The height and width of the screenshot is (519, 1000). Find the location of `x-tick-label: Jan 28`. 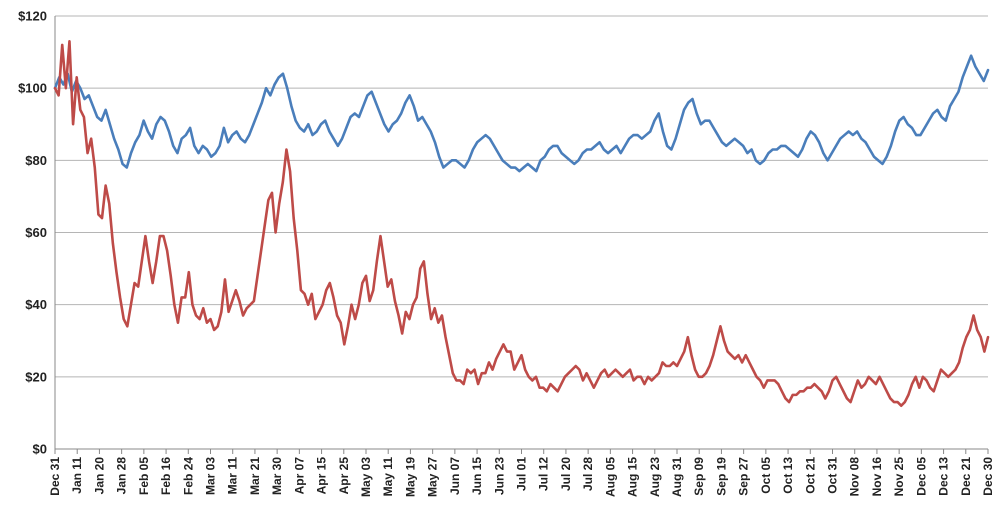

x-tick-label: Jan 28 is located at coordinates (122, 476).